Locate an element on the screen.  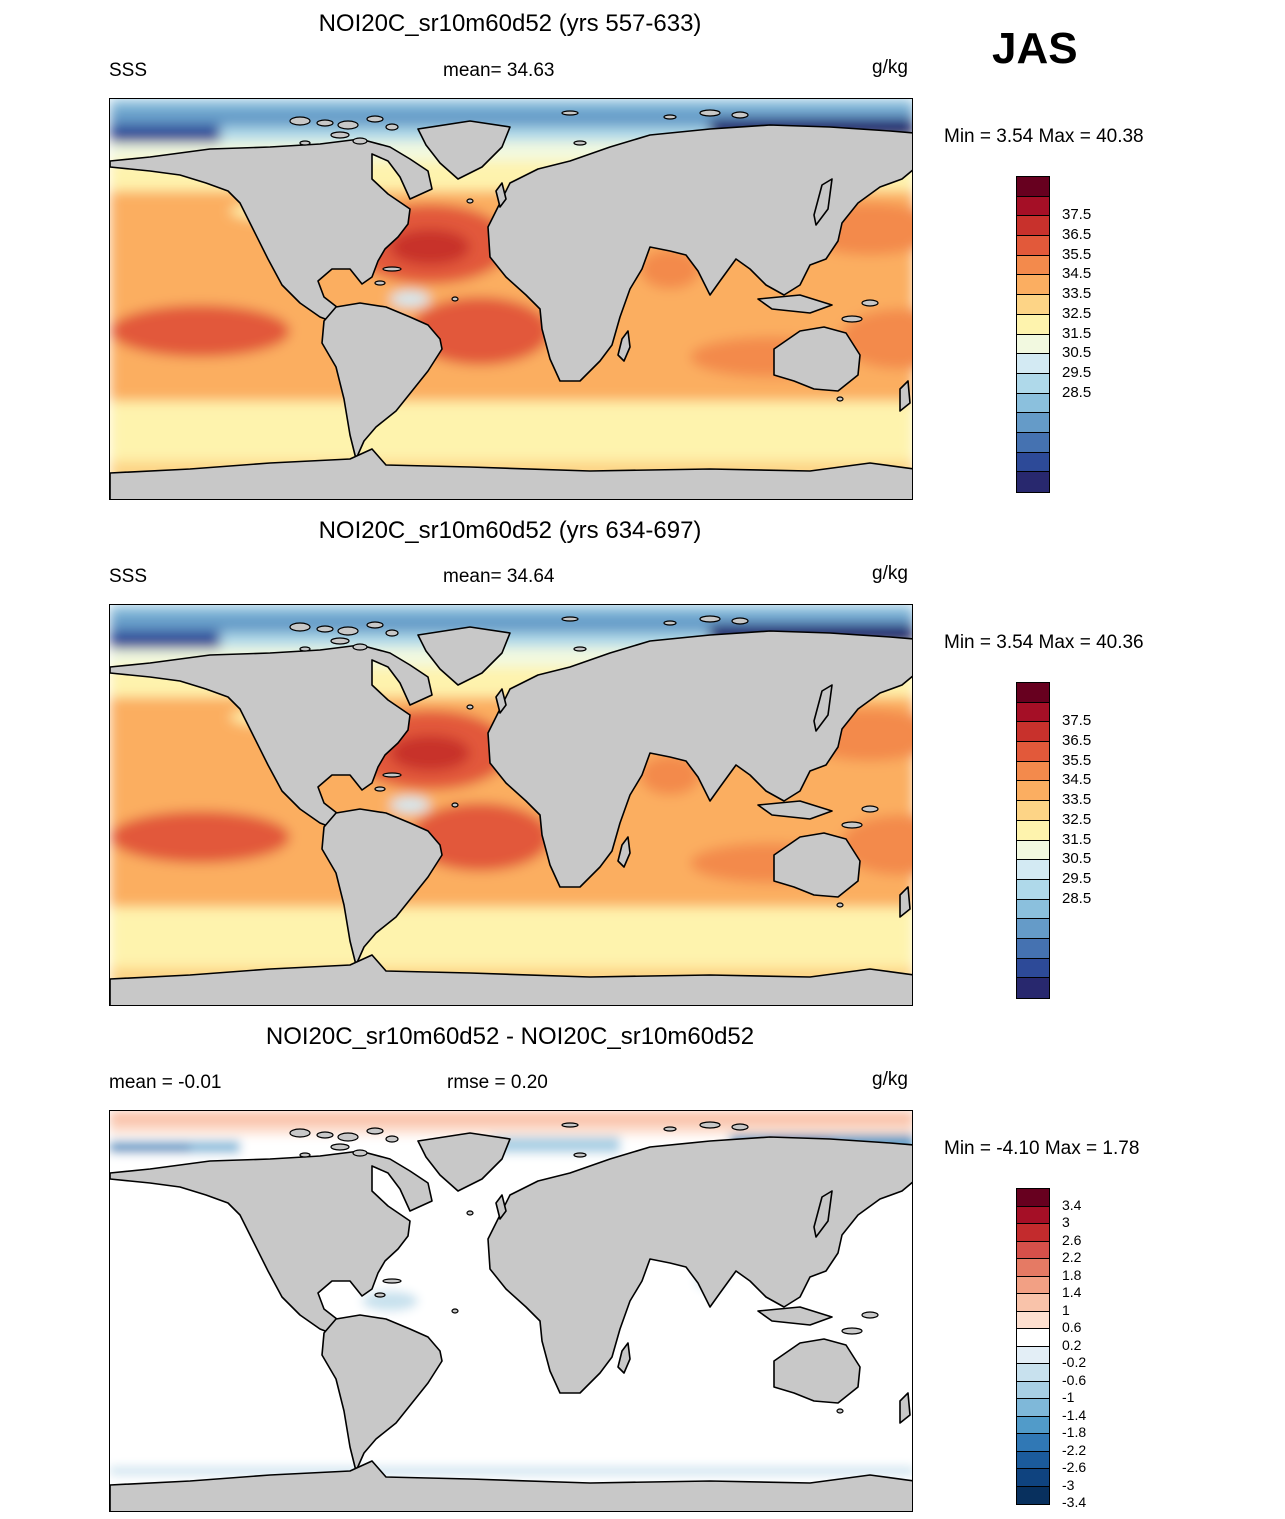
colorbar-tick-label: 0.6 is located at coordinates (1072, 1327).